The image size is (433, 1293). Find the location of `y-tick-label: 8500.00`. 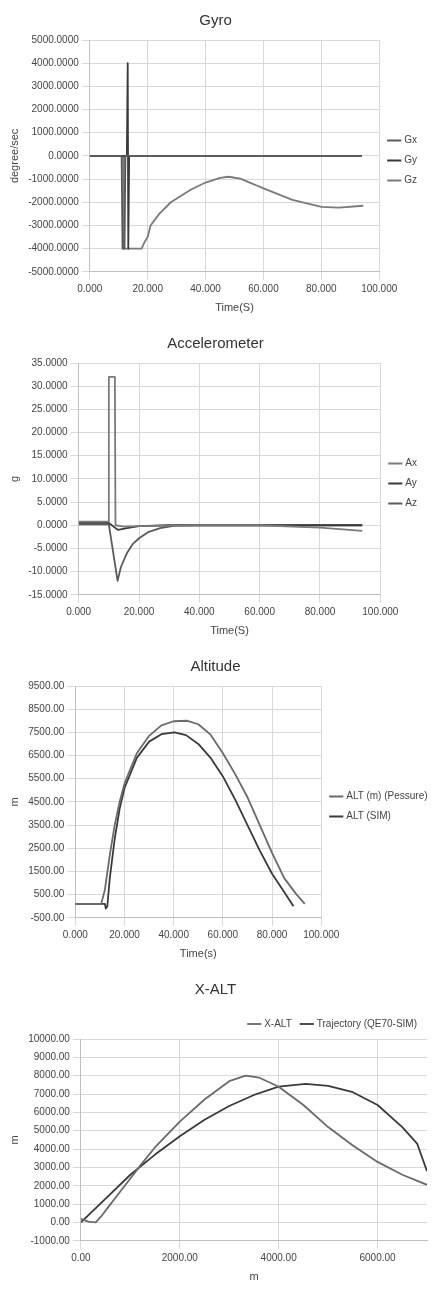

y-tick-label: 8500.00 is located at coordinates (46, 708).